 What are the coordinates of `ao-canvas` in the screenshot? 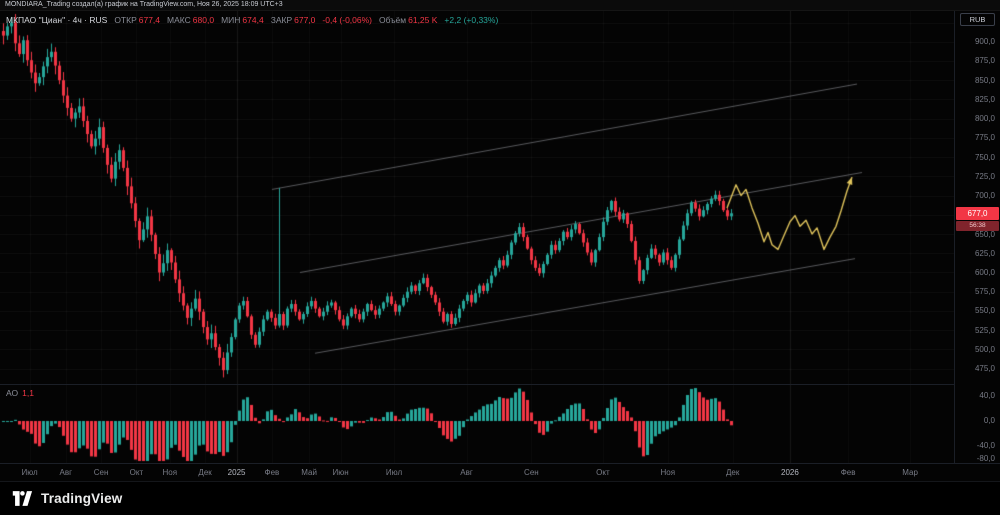 It's located at (477, 424).